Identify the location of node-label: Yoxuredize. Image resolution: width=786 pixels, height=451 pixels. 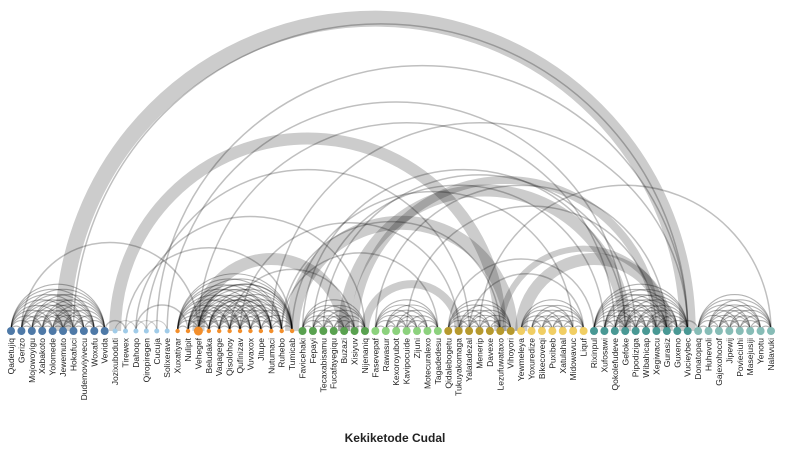
(532, 359).